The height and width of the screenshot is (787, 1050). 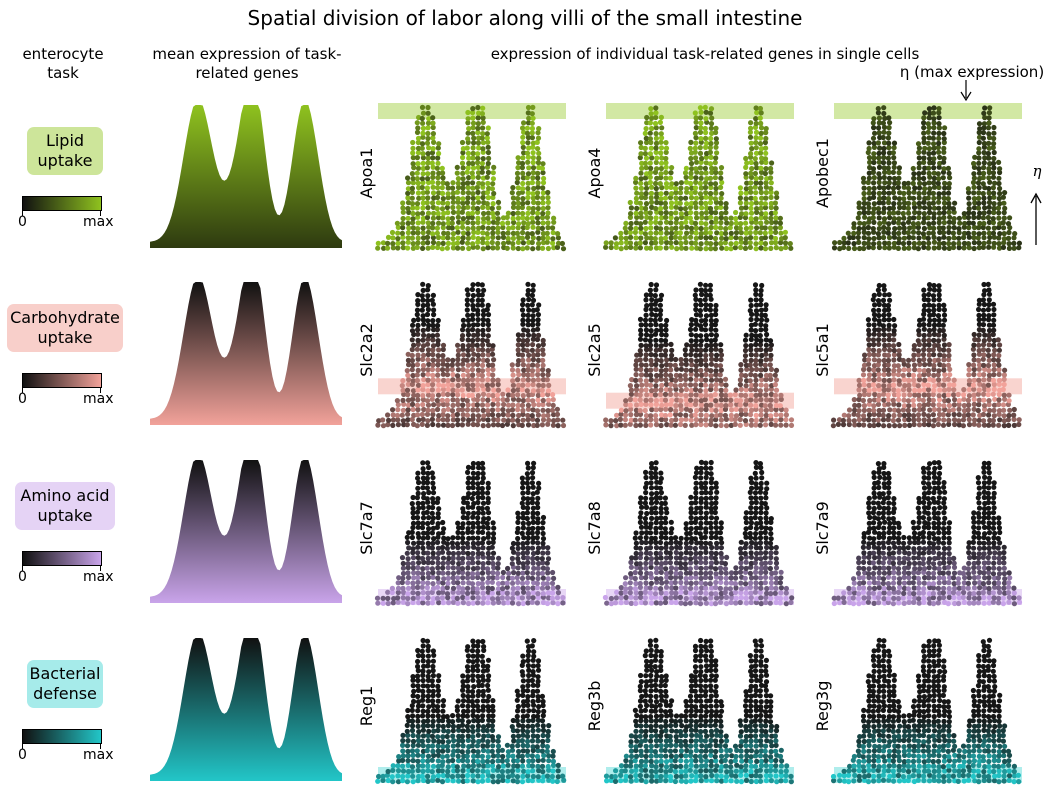 What do you see at coordinates (822, 350) in the screenshot?
I see `gene-label: Slc5a1` at bounding box center [822, 350].